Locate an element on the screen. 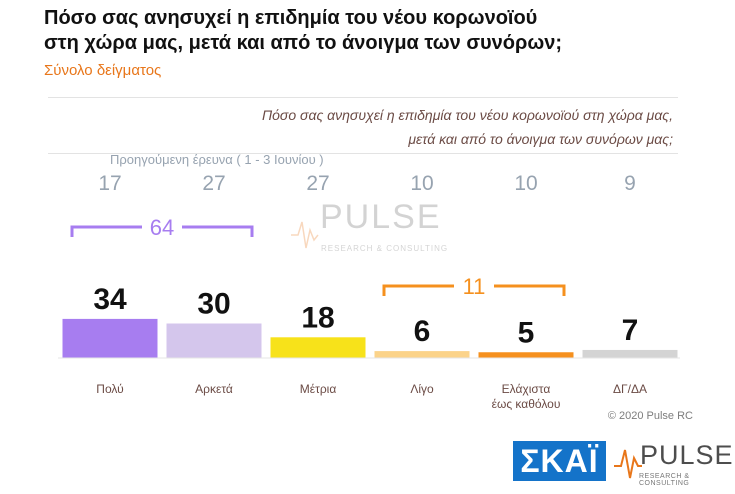 Image resolution: width=735 pixels, height=494 pixels. bar-value-label: 6 is located at coordinates (422, 331).